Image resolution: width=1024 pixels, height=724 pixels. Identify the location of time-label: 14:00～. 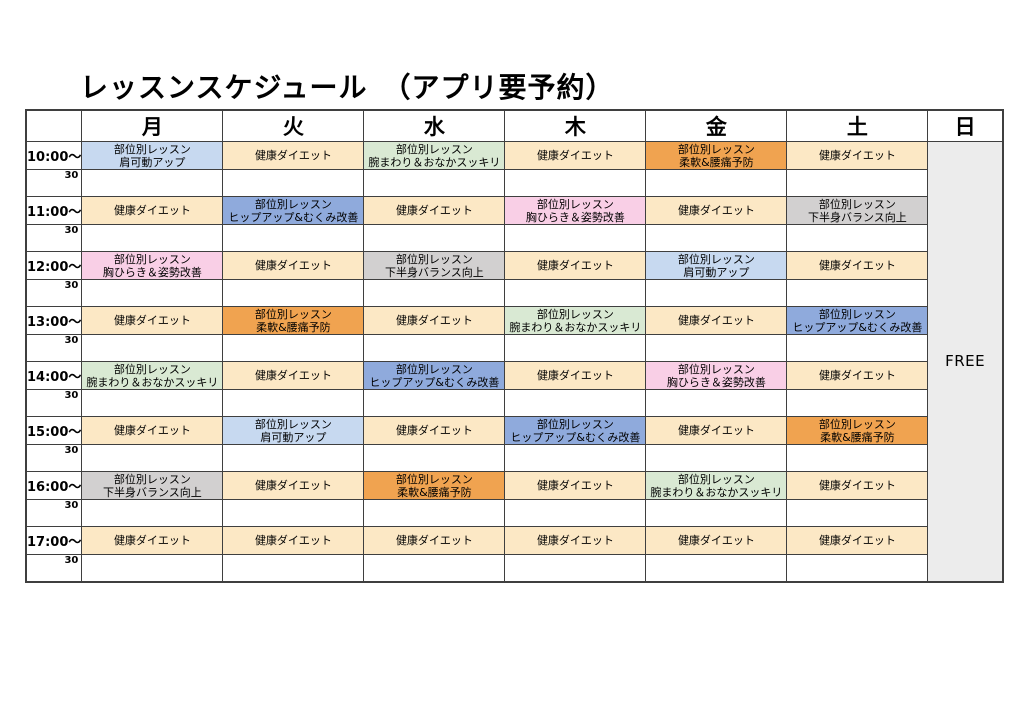
(54, 375).